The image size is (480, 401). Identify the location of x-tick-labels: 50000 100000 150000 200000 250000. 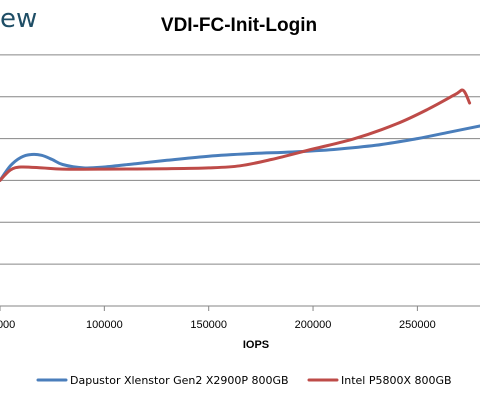
(218, 318).